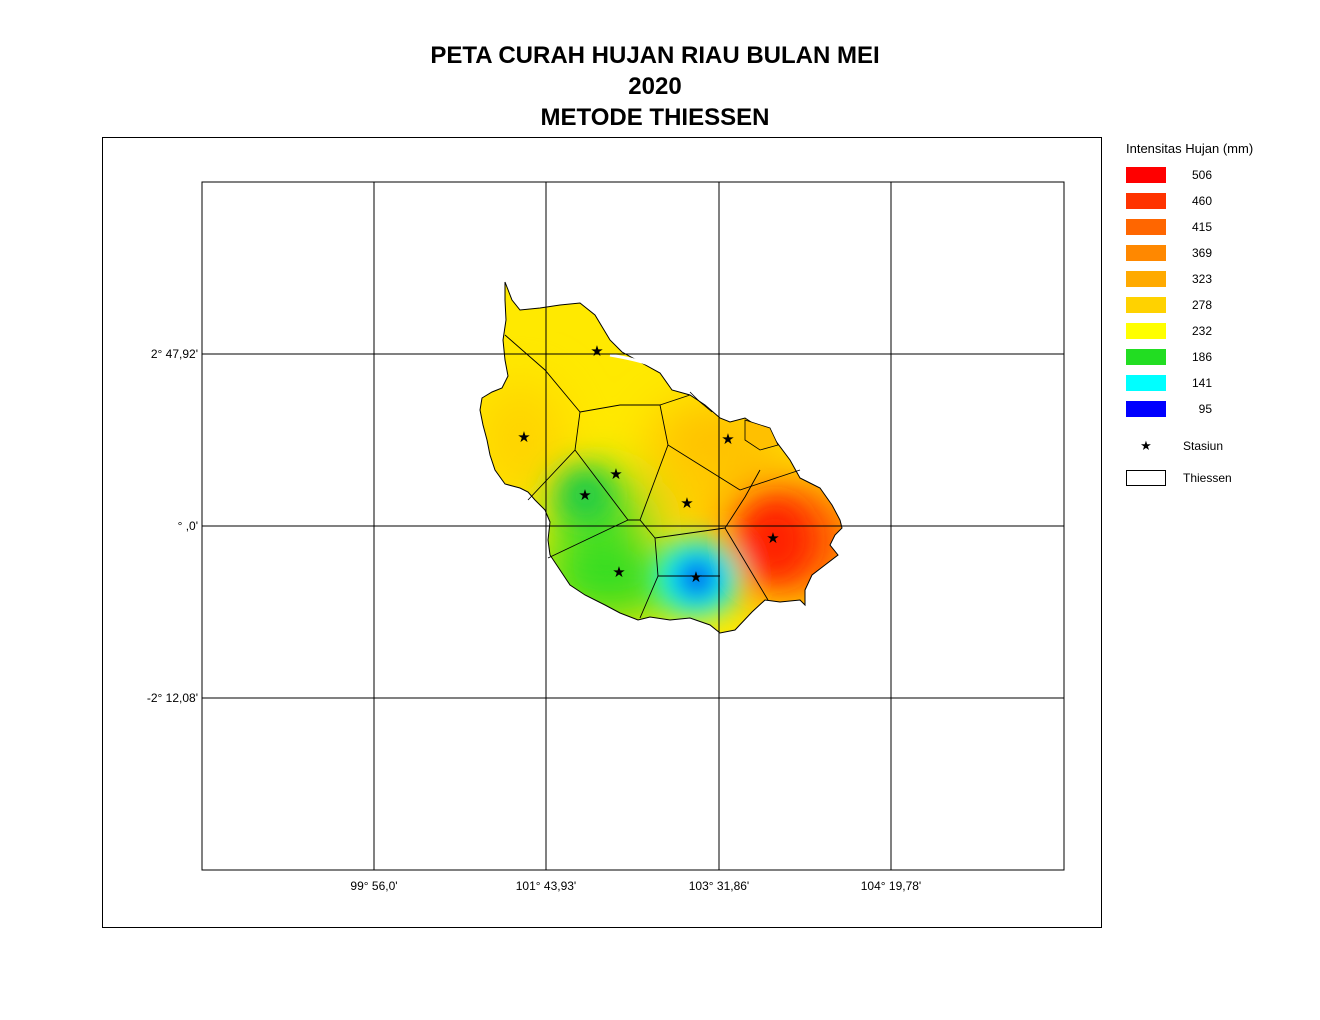 Image resolution: width=1320 pixels, height=1020 pixels. I want to click on legend-classes: 506 460 415 369 323 278 232 186 141 95, so click(1221, 292).